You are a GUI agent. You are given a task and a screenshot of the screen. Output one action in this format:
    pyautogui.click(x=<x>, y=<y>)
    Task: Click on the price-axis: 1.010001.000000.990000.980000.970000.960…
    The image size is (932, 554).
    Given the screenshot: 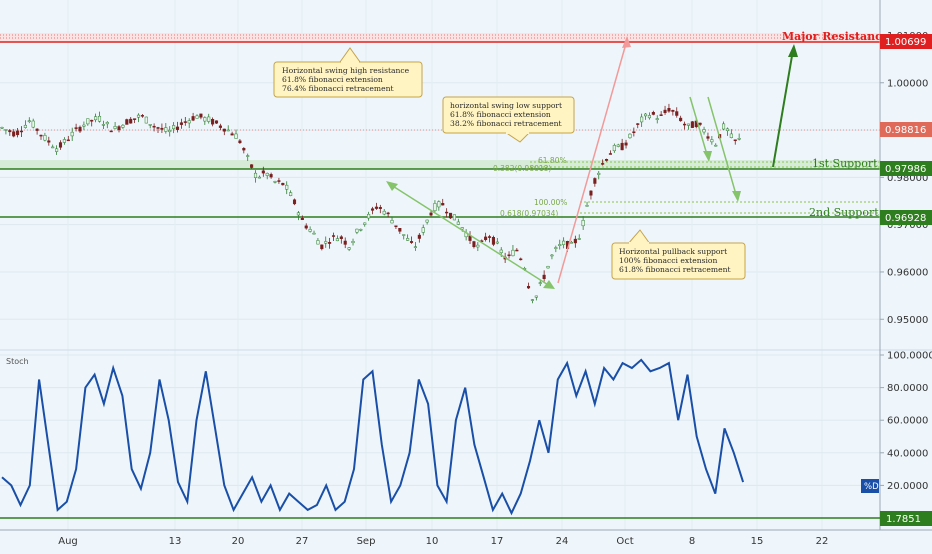 What is the action you would take?
    pyautogui.click(x=904, y=178)
    